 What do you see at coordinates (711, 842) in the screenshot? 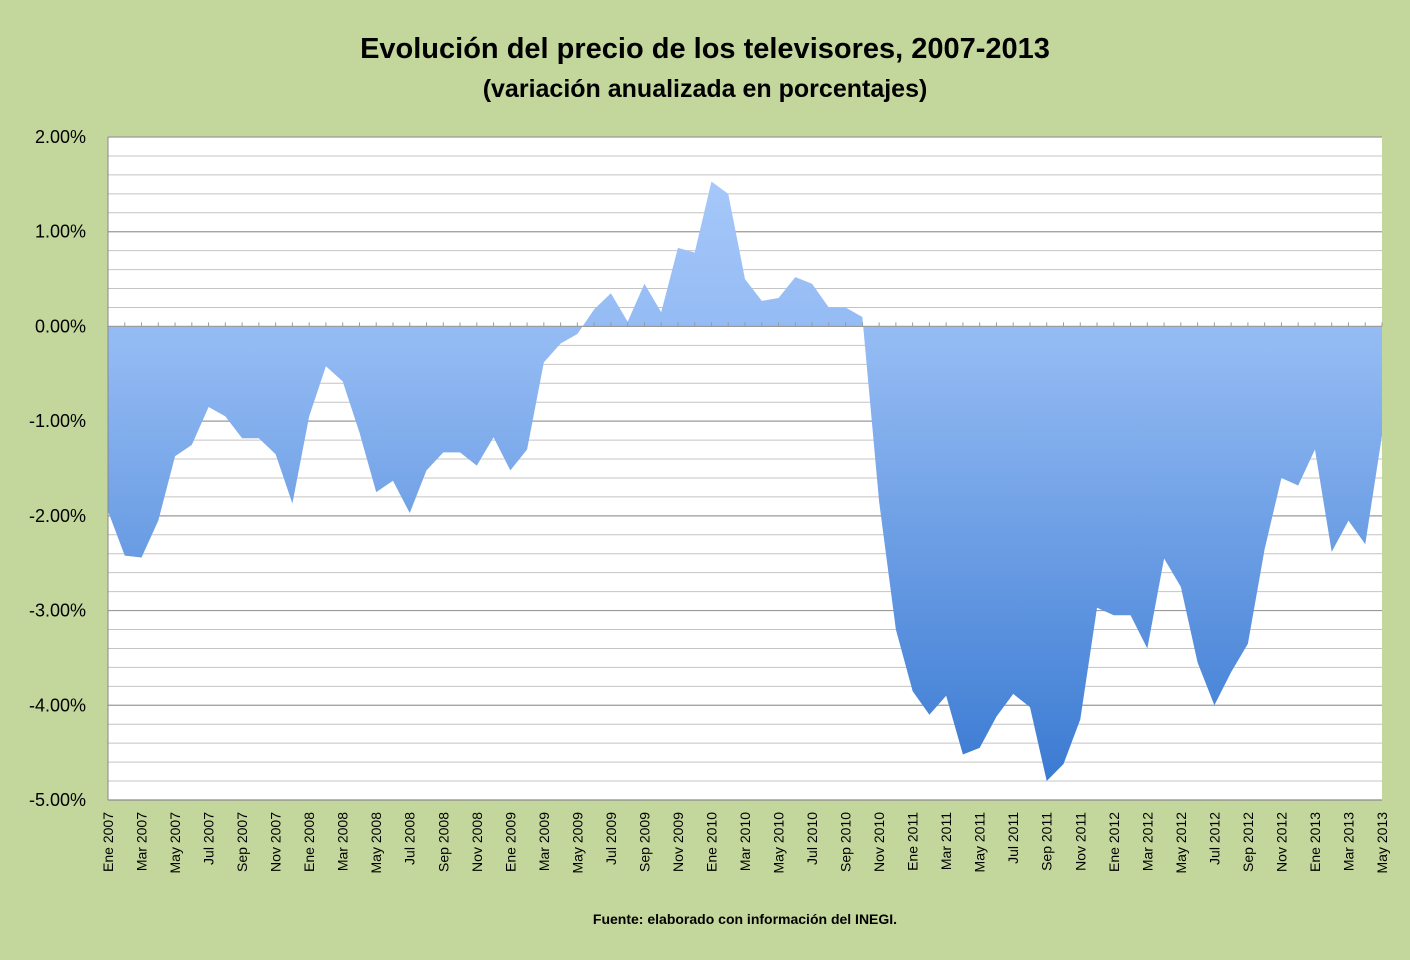
I see `x-tick-label: Ene 2010` at bounding box center [711, 842].